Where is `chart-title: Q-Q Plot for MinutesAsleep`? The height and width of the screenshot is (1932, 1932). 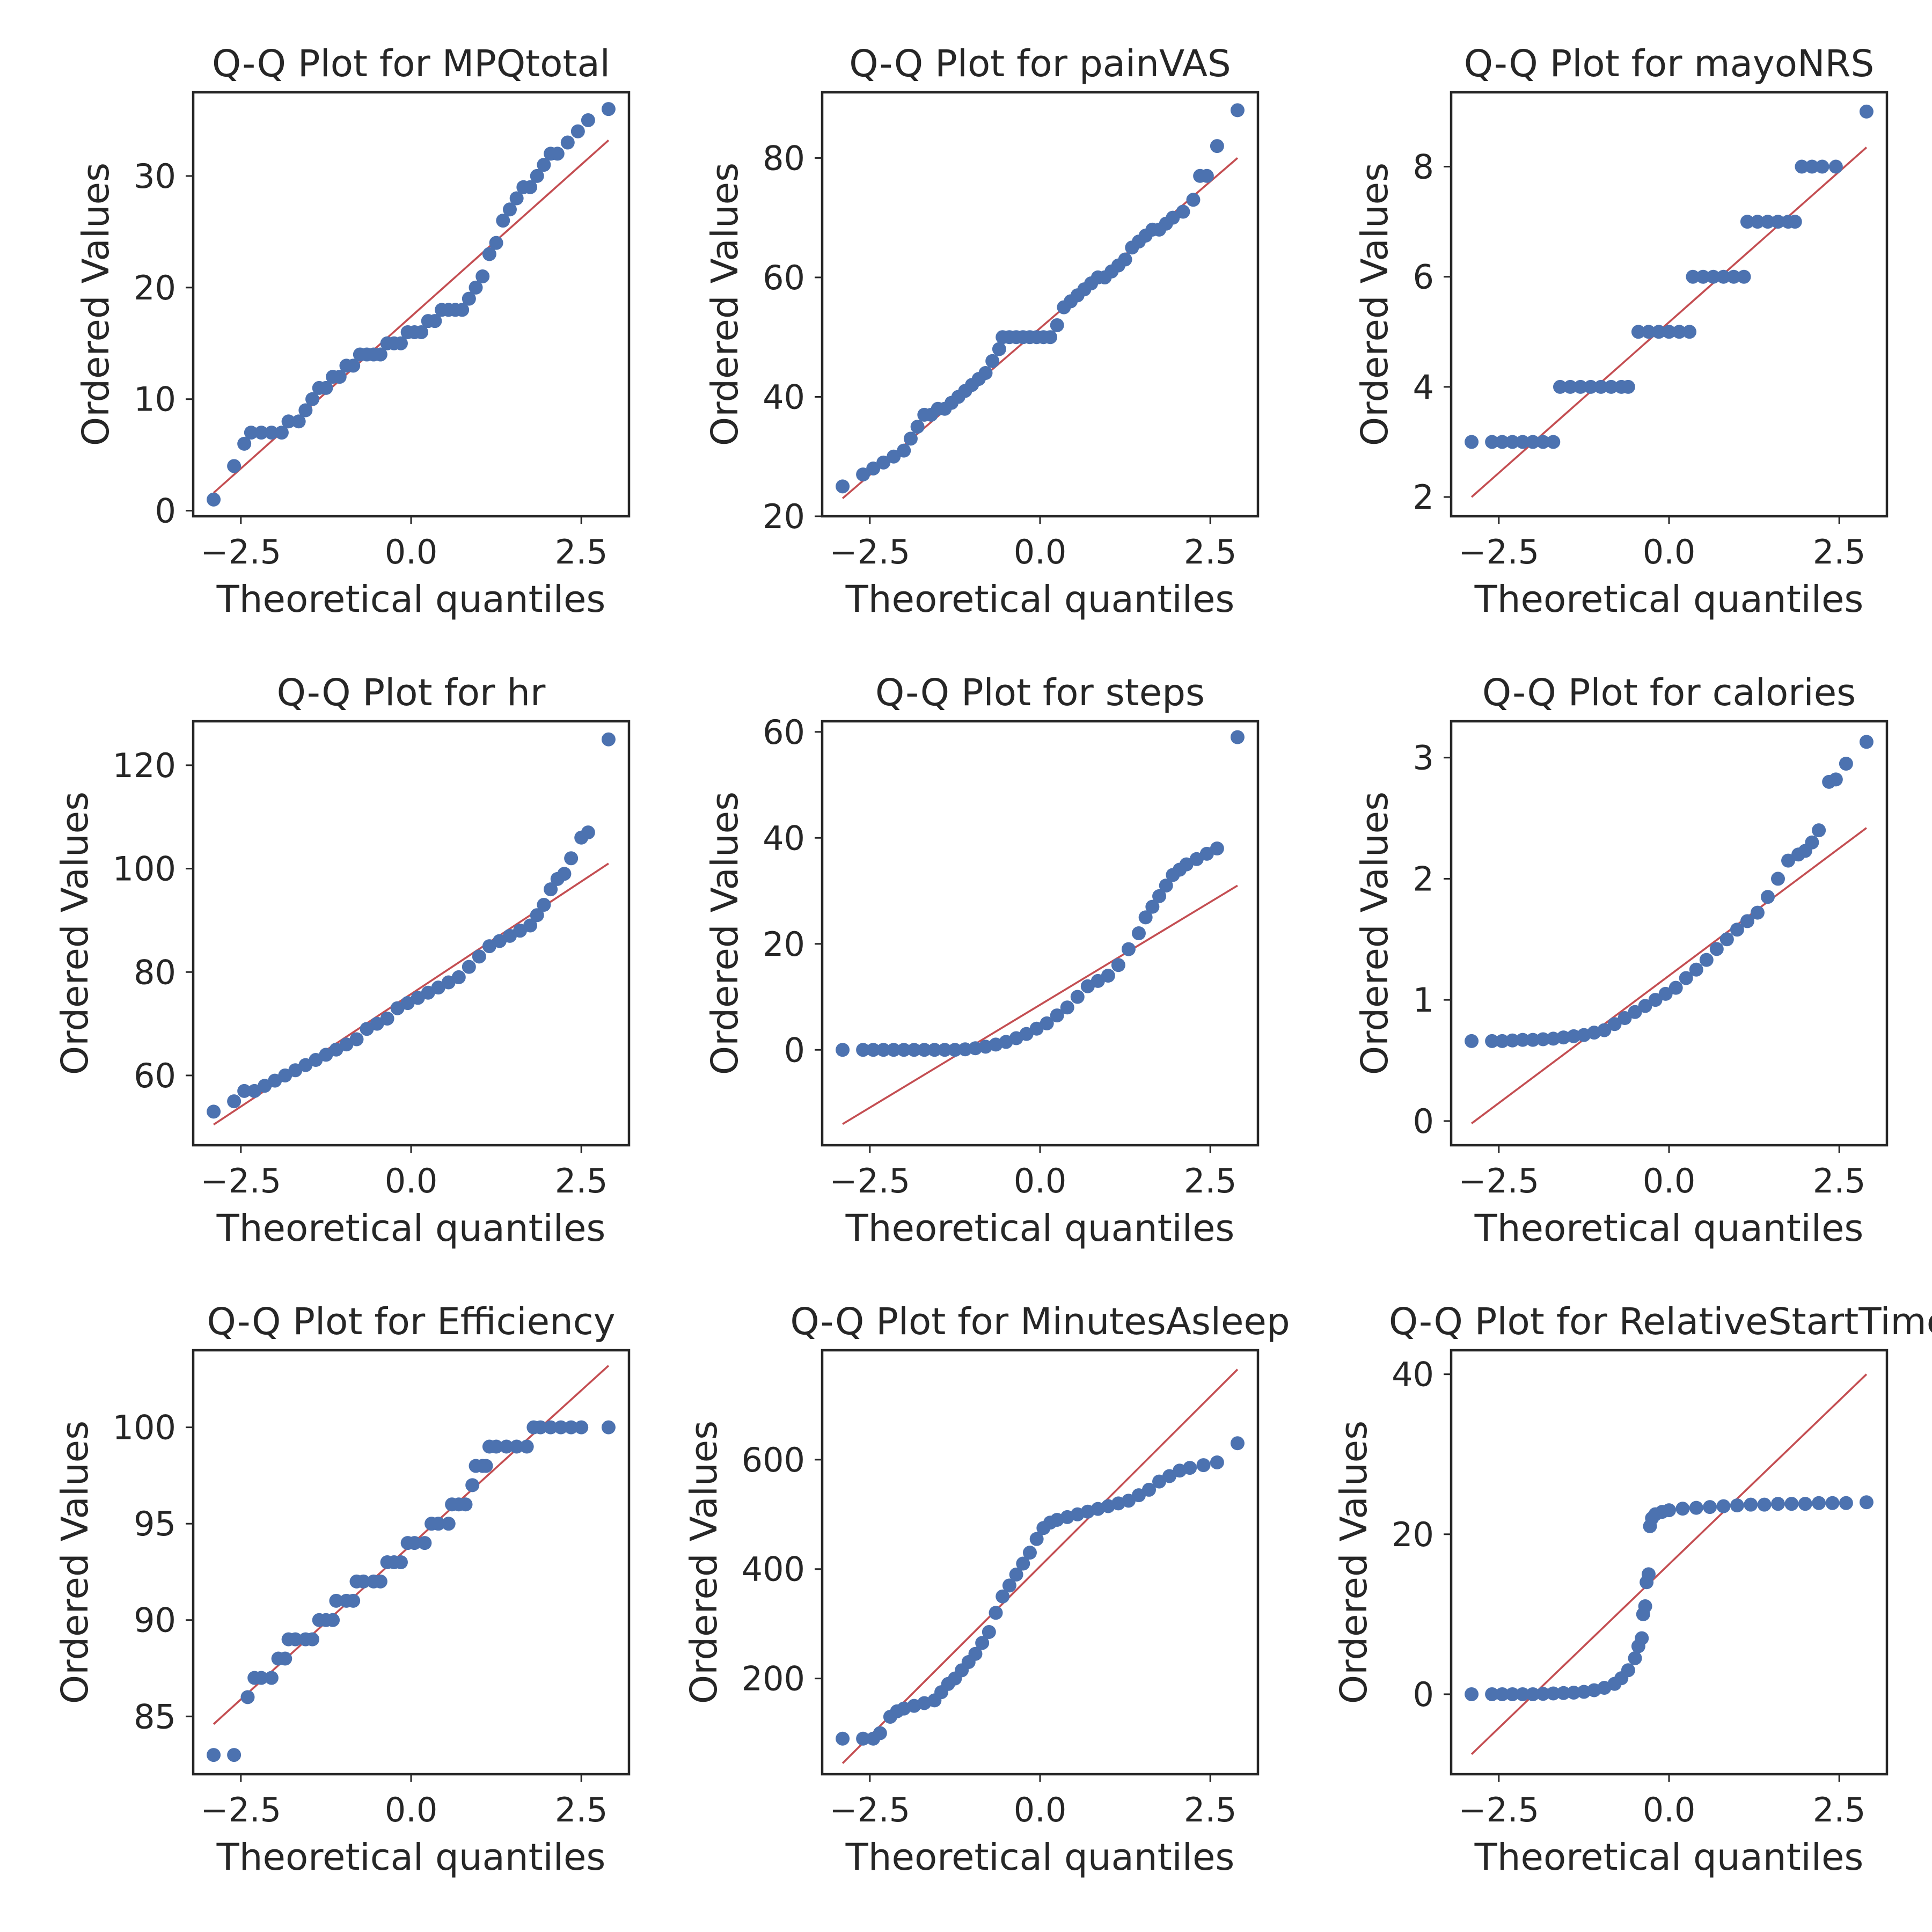
chart-title: Q-Q Plot for MinutesAsleep is located at coordinates (1040, 1321).